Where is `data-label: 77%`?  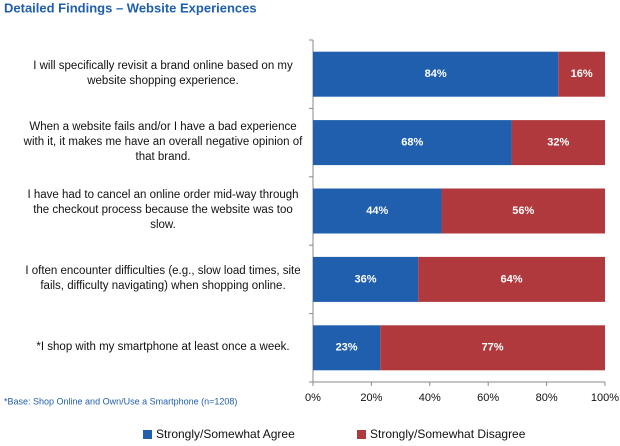 data-label: 77% is located at coordinates (493, 348).